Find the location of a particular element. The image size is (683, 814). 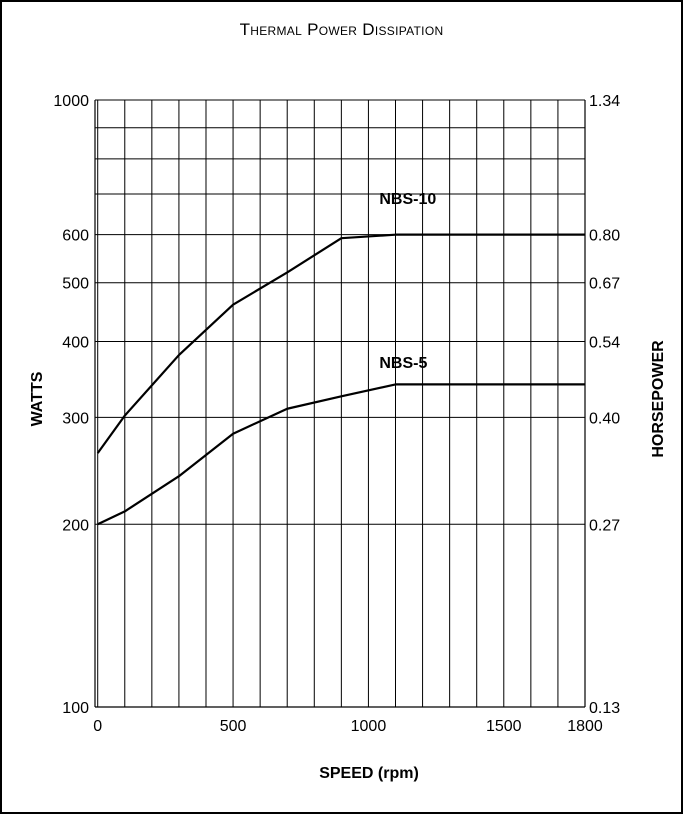

y2-tick-label: 0.54 is located at coordinates (604, 343).